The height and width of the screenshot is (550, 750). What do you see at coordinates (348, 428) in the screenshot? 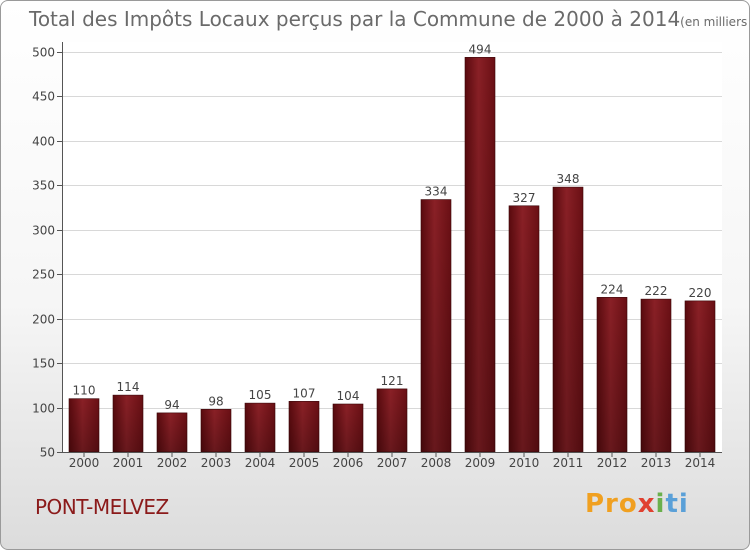
I see `bar-shade-2006` at bounding box center [348, 428].